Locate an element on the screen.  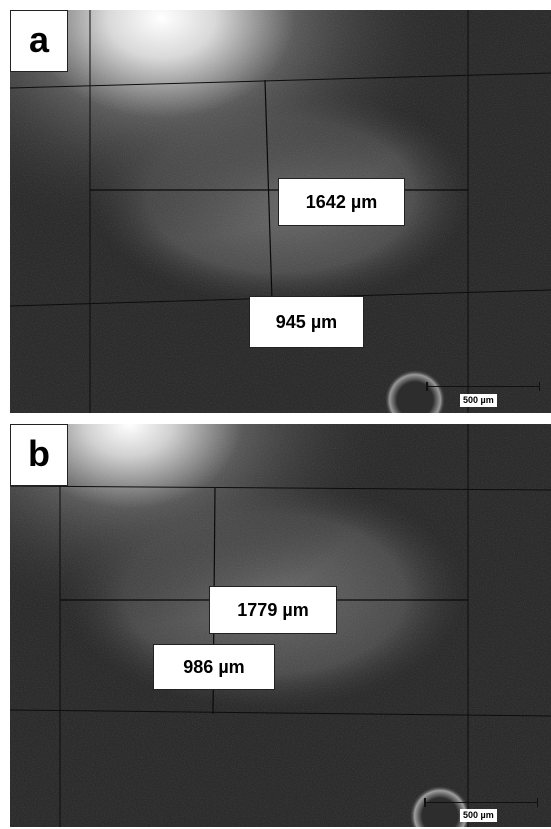
length-measurement-b: 1779 µm is located at coordinates (273, 610).